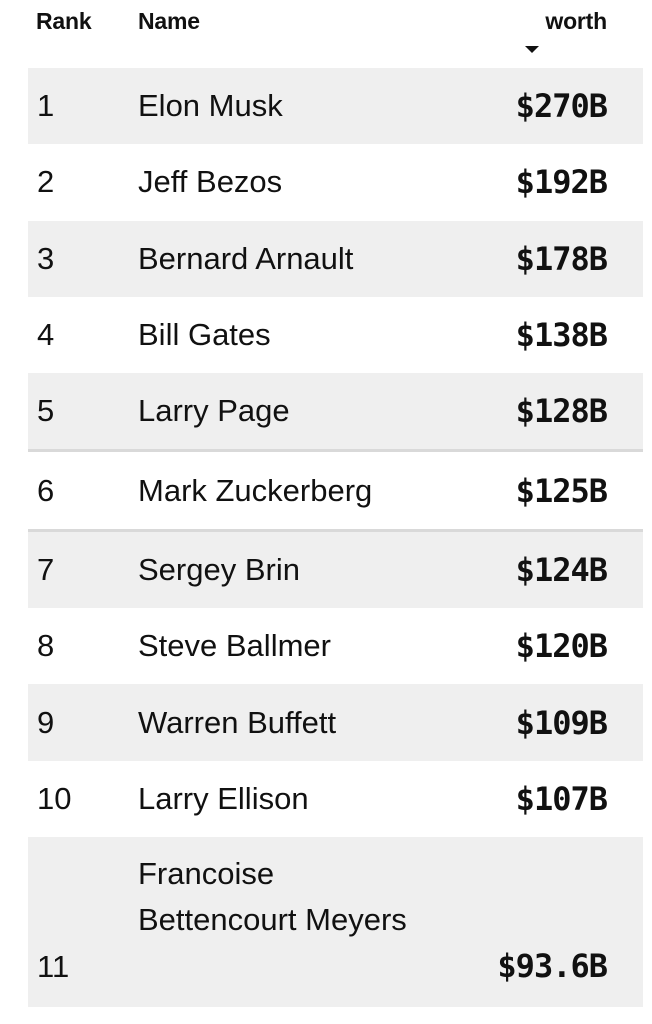 Image resolution: width=652 pixels, height=1024 pixels. I want to click on rank-cell: 9, so click(46, 722).